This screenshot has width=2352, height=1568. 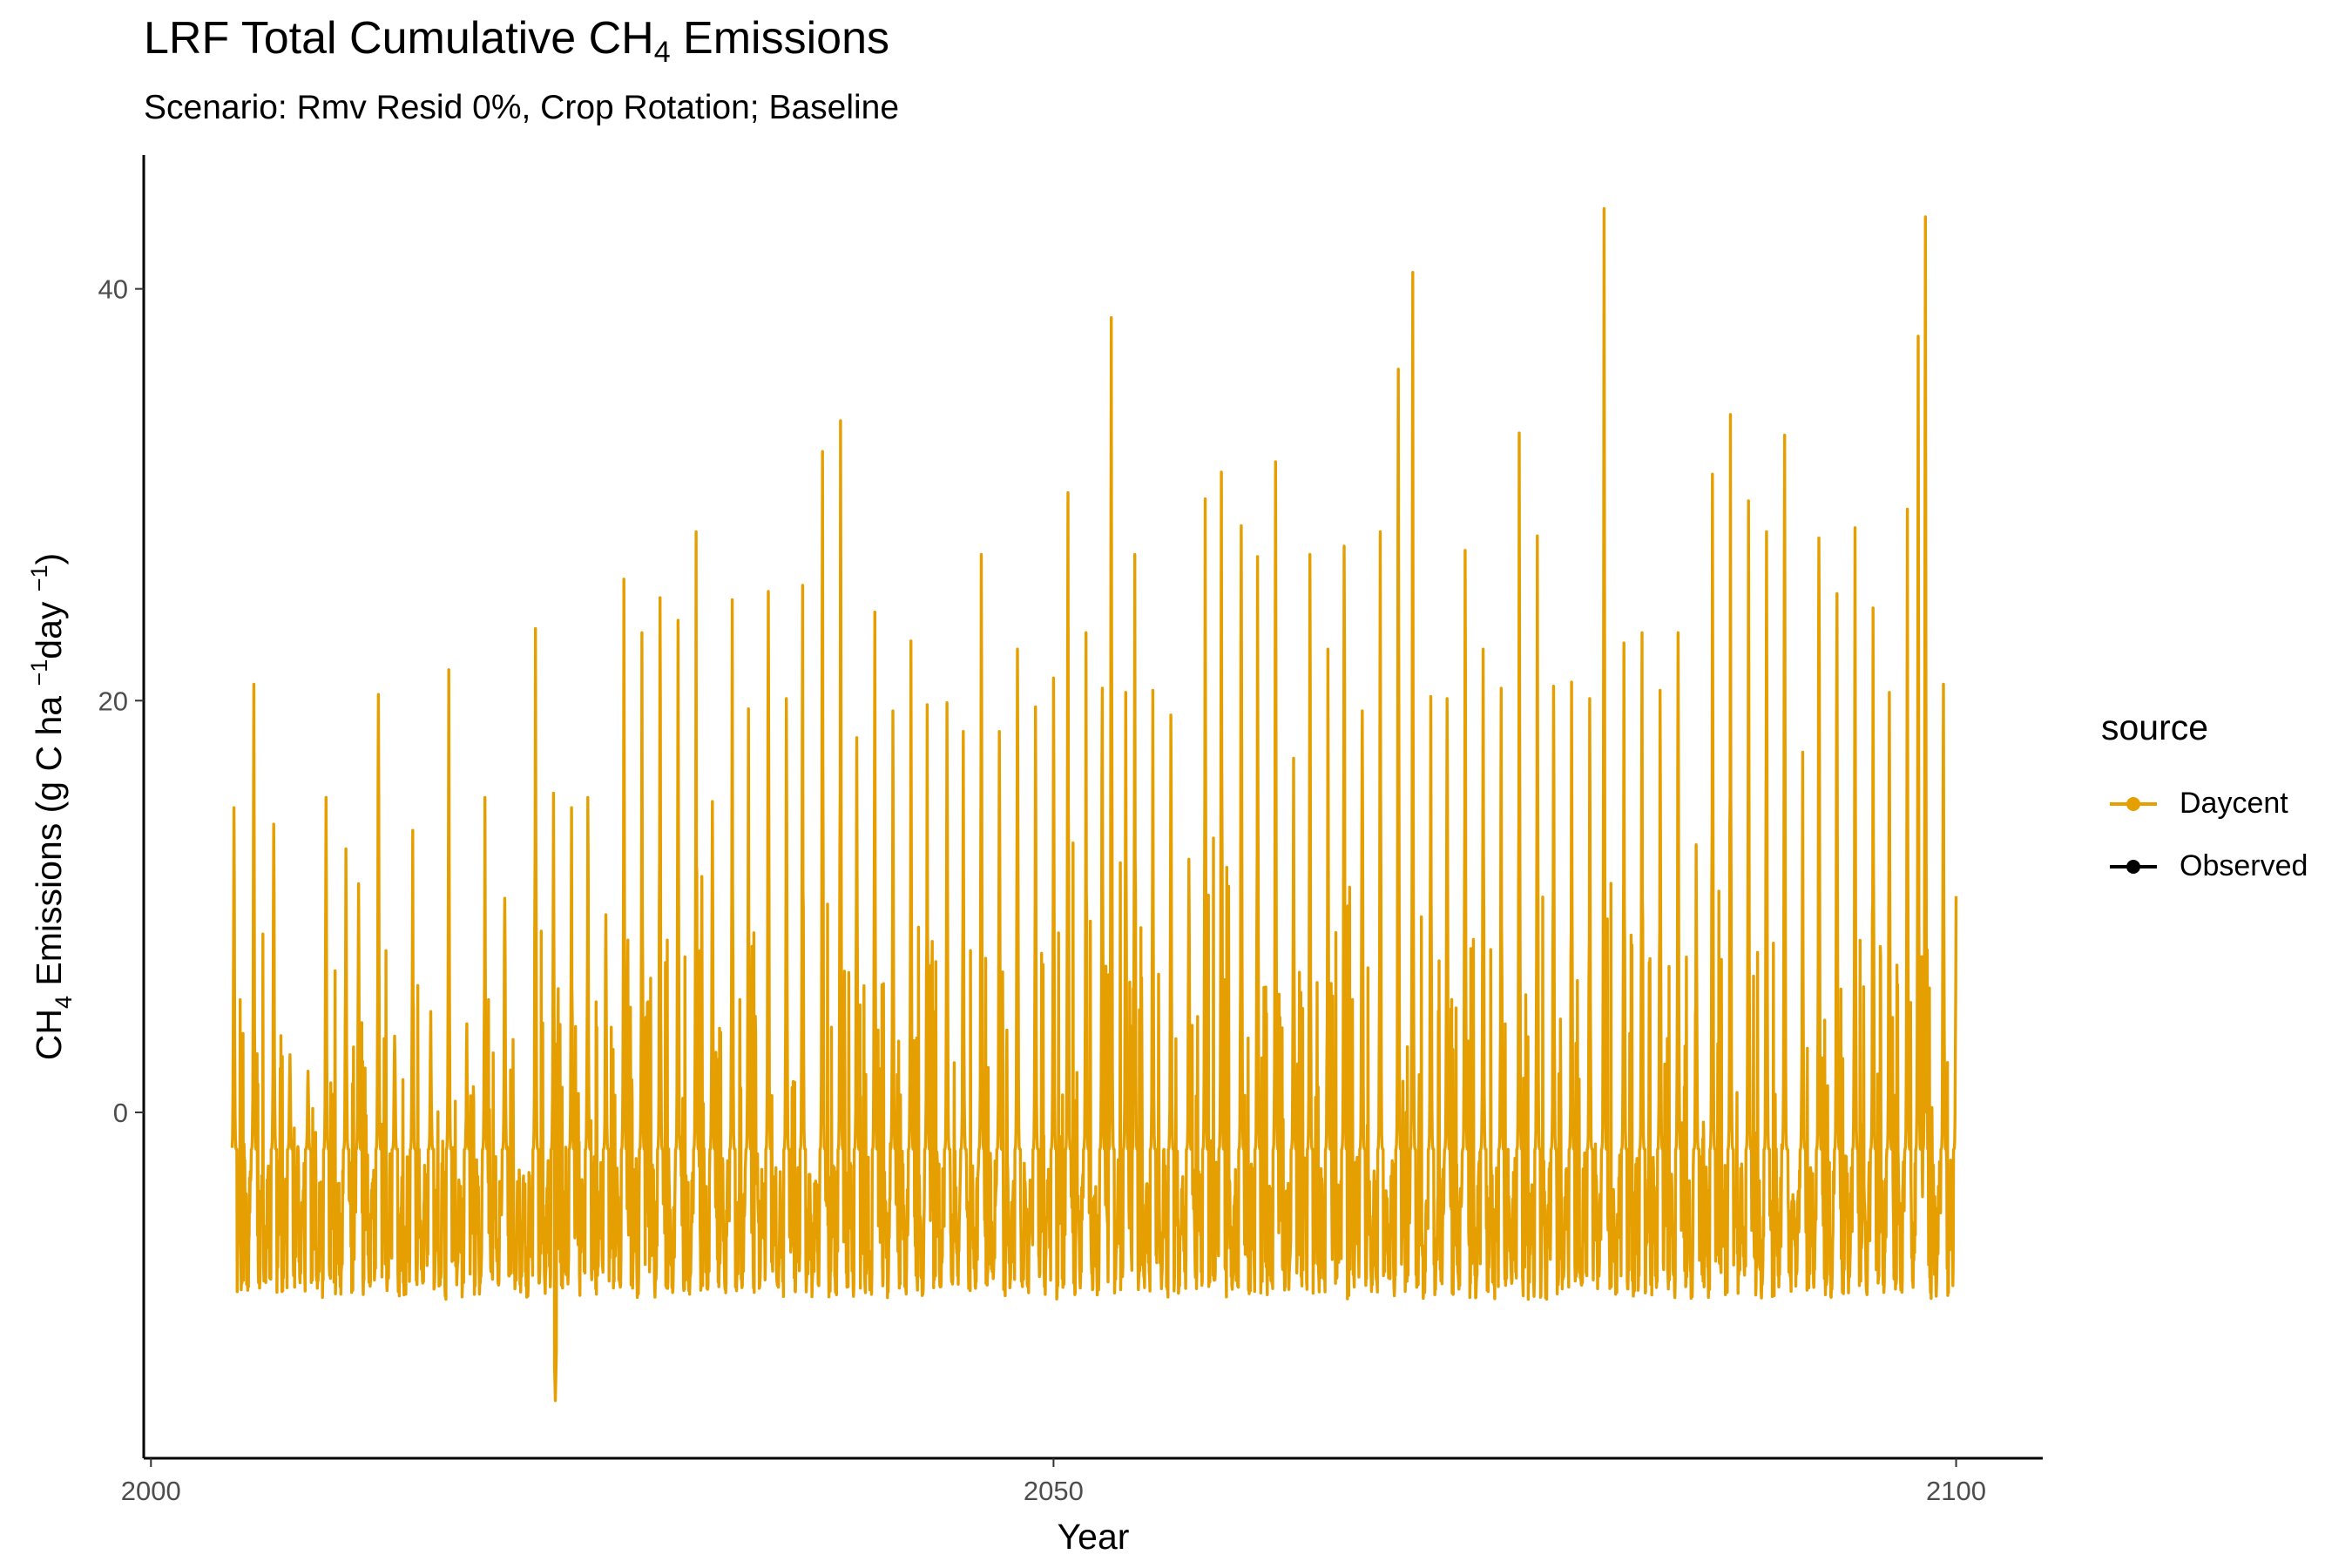 I want to click on y-axis-title-superscript-2: −1, so click(x=39, y=577).